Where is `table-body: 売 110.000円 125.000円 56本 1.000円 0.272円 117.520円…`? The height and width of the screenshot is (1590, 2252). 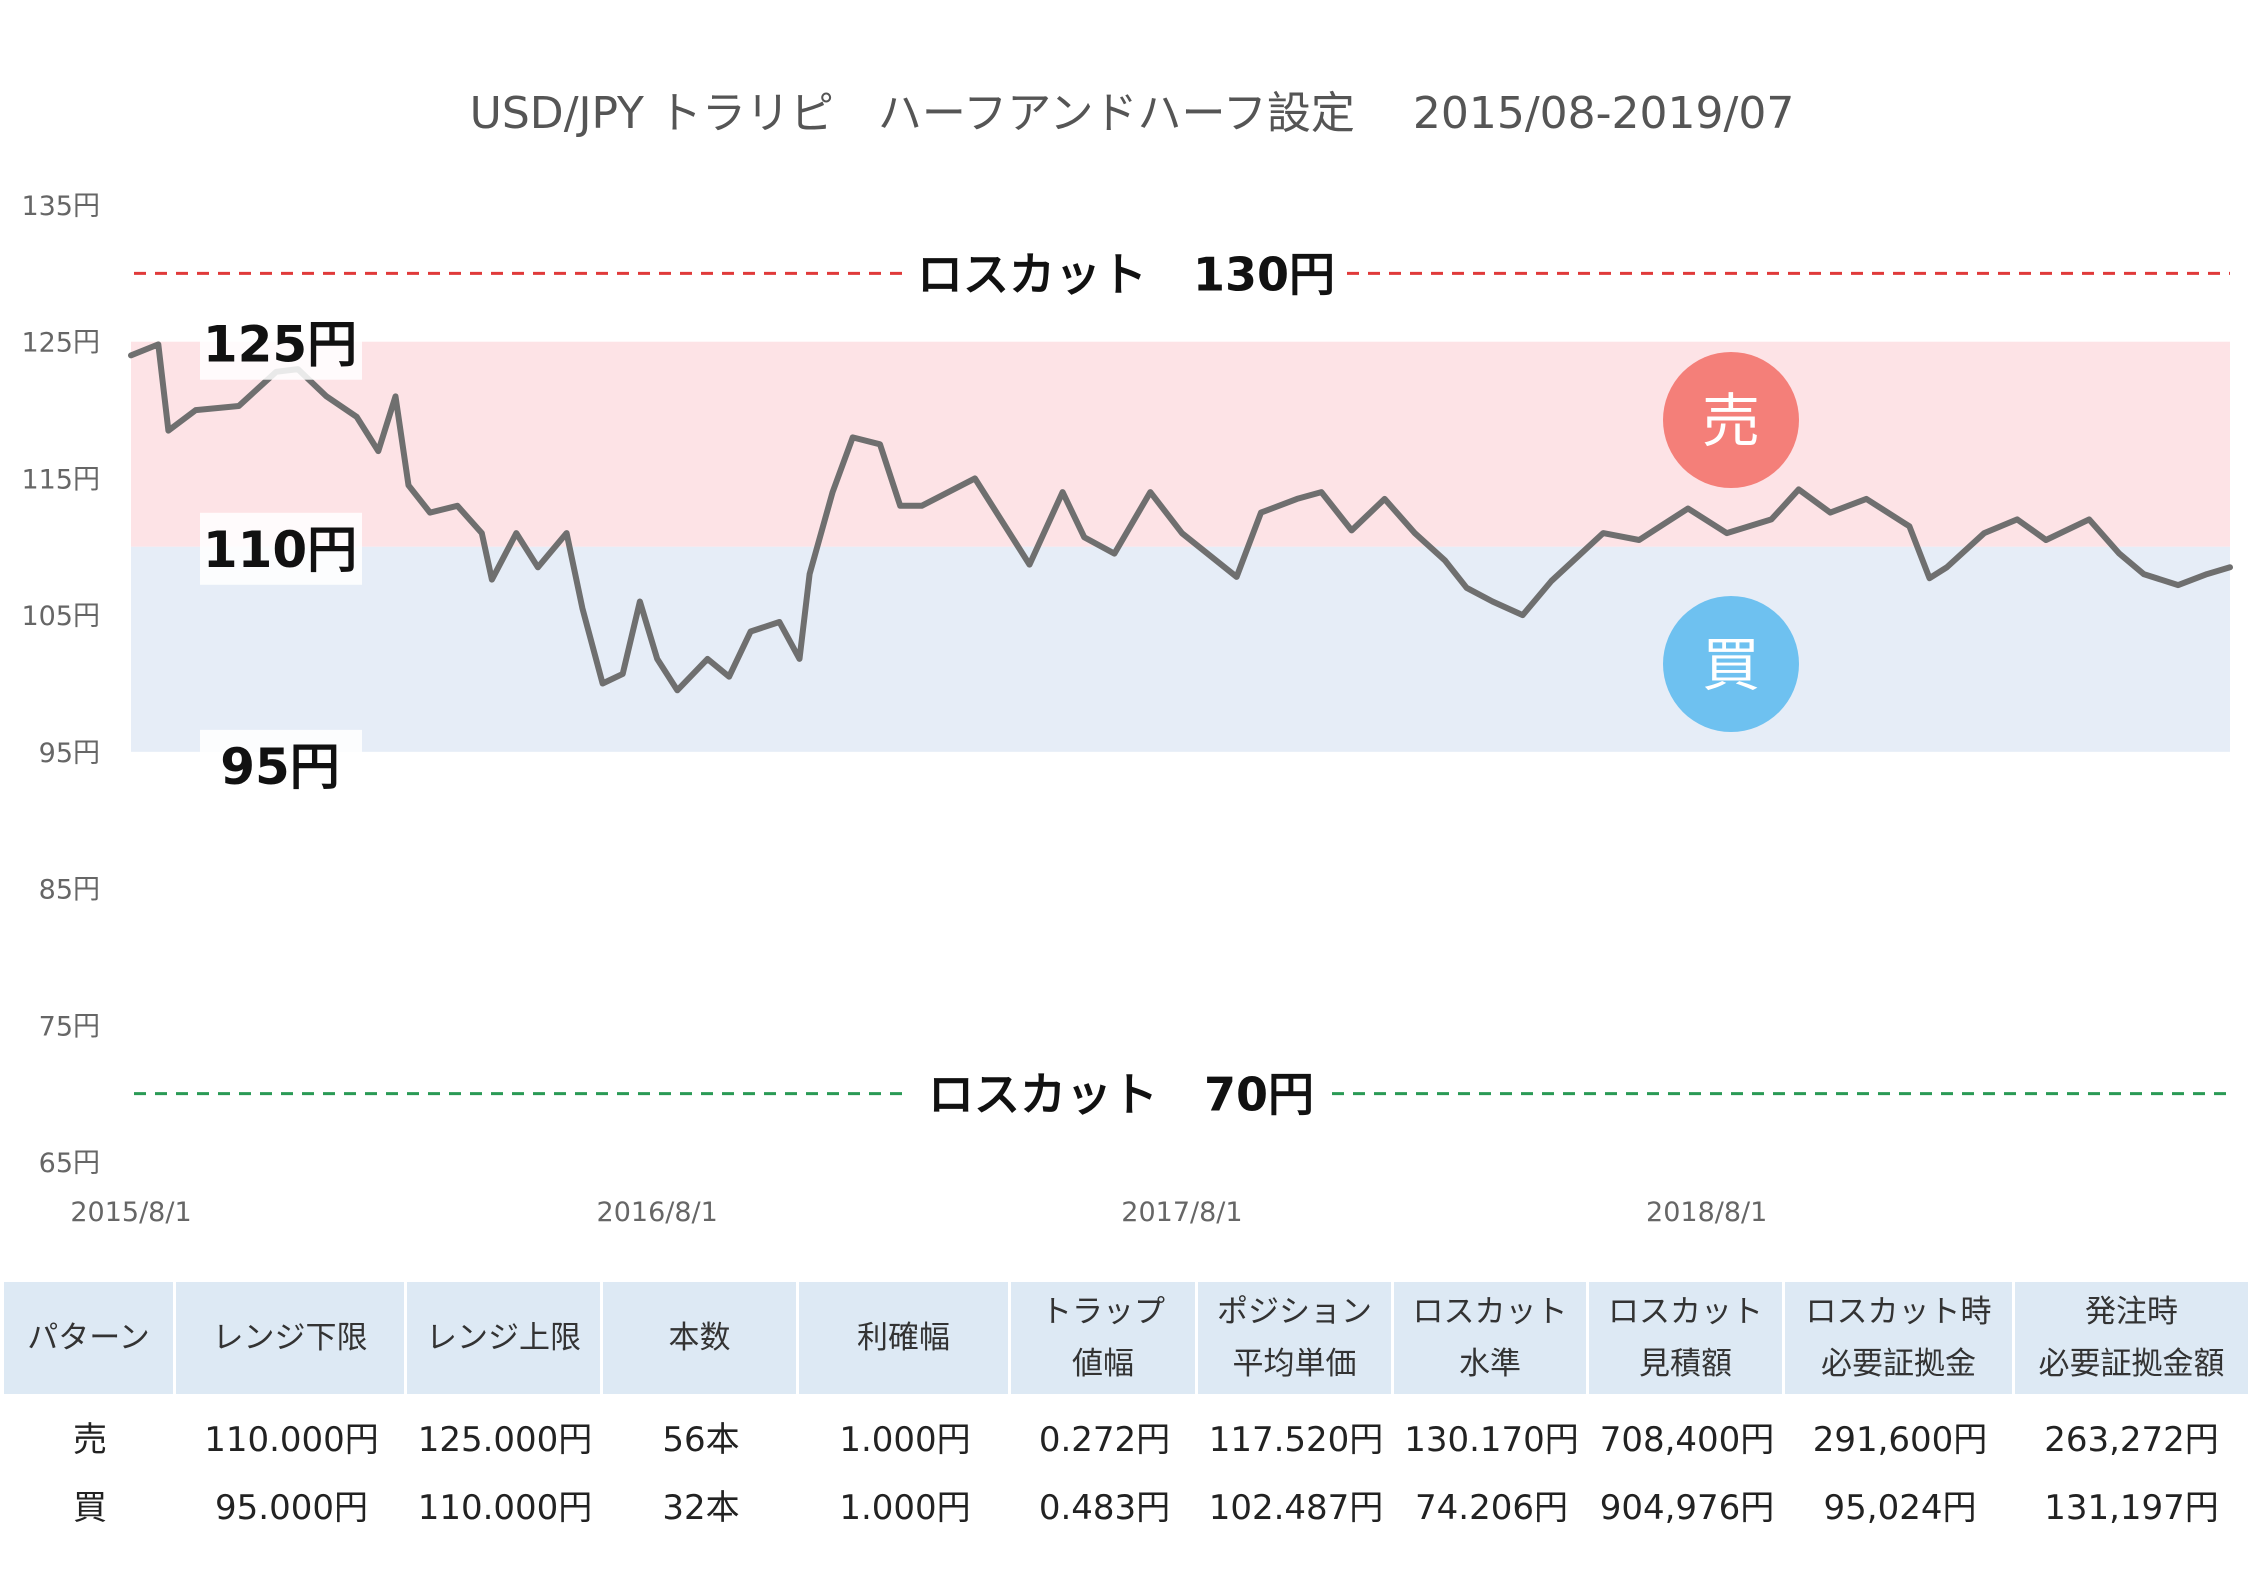 table-body: 売 110.000円 125.000円 56本 1.000円 0.272円 117.520円… is located at coordinates (1126, 1466).